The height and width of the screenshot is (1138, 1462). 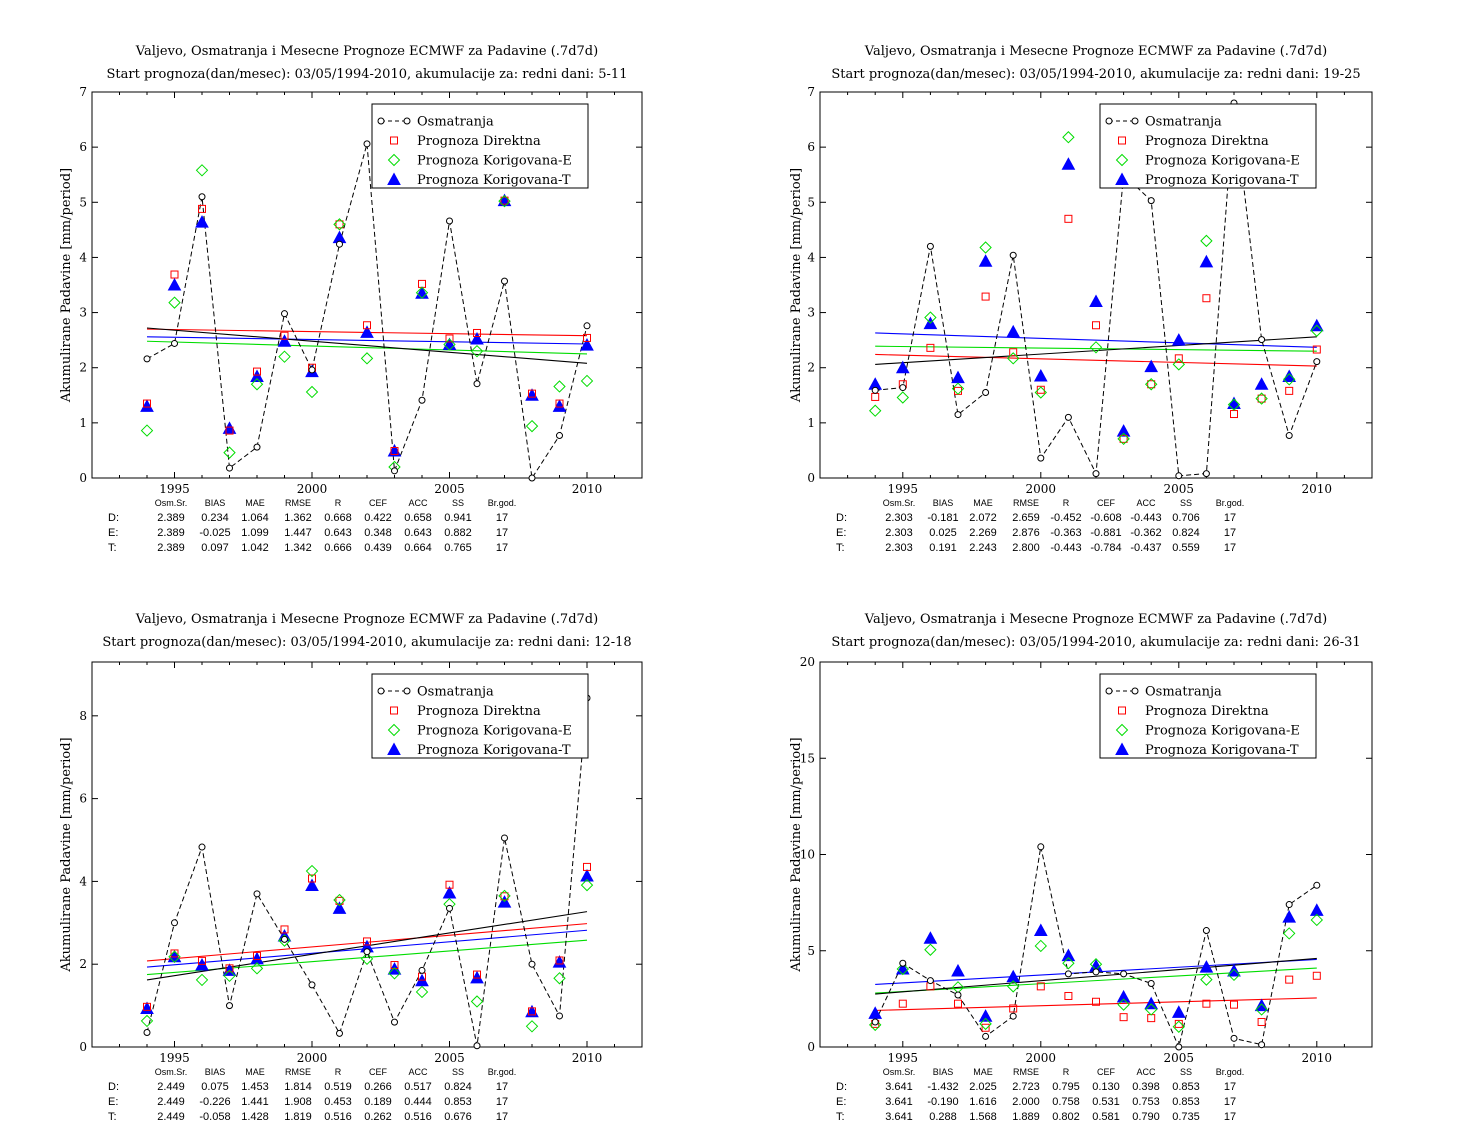 What do you see at coordinates (983, 503) in the screenshot?
I see `stats-header-cell: MAE` at bounding box center [983, 503].